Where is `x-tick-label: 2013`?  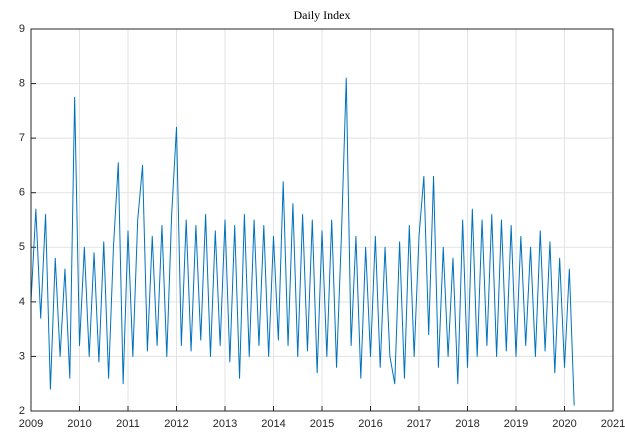 x-tick-label: 2013 is located at coordinates (225, 424).